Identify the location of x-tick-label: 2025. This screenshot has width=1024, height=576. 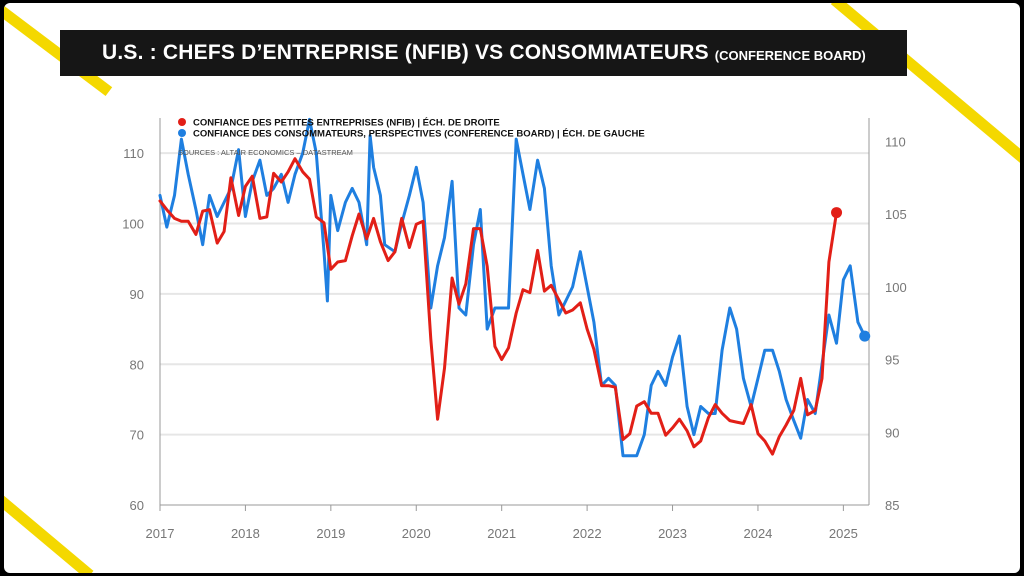
(843, 533).